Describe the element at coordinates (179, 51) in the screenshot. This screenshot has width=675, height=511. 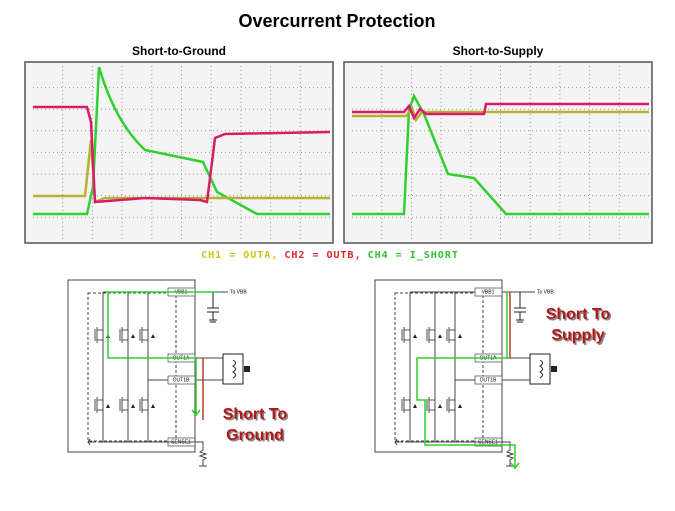
I see `scope-title: Short-to-Ground` at that location.